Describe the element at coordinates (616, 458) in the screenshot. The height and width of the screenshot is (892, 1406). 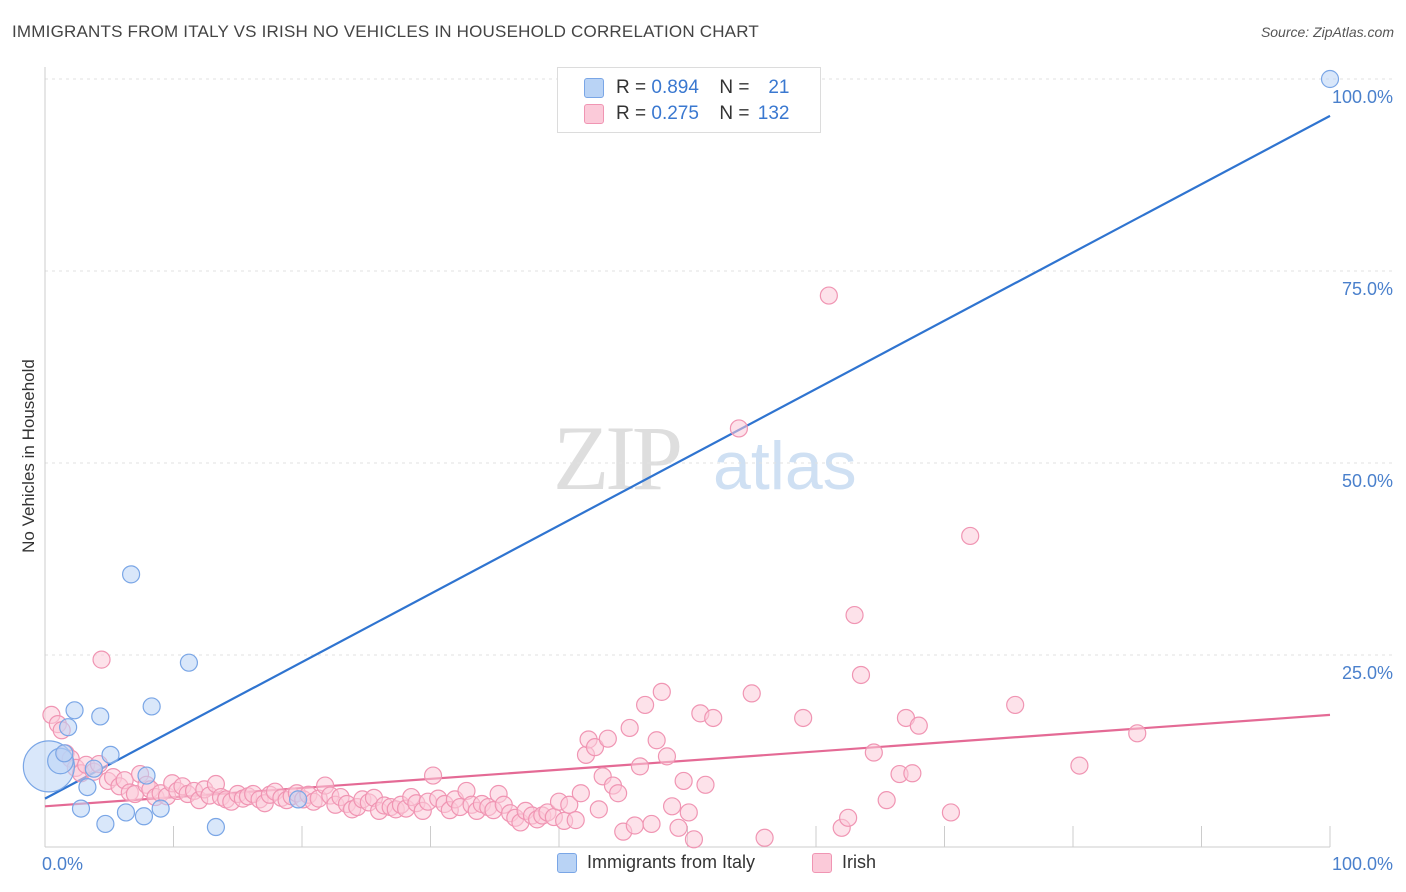
I see `watermark-zip: ZIP` at that location.